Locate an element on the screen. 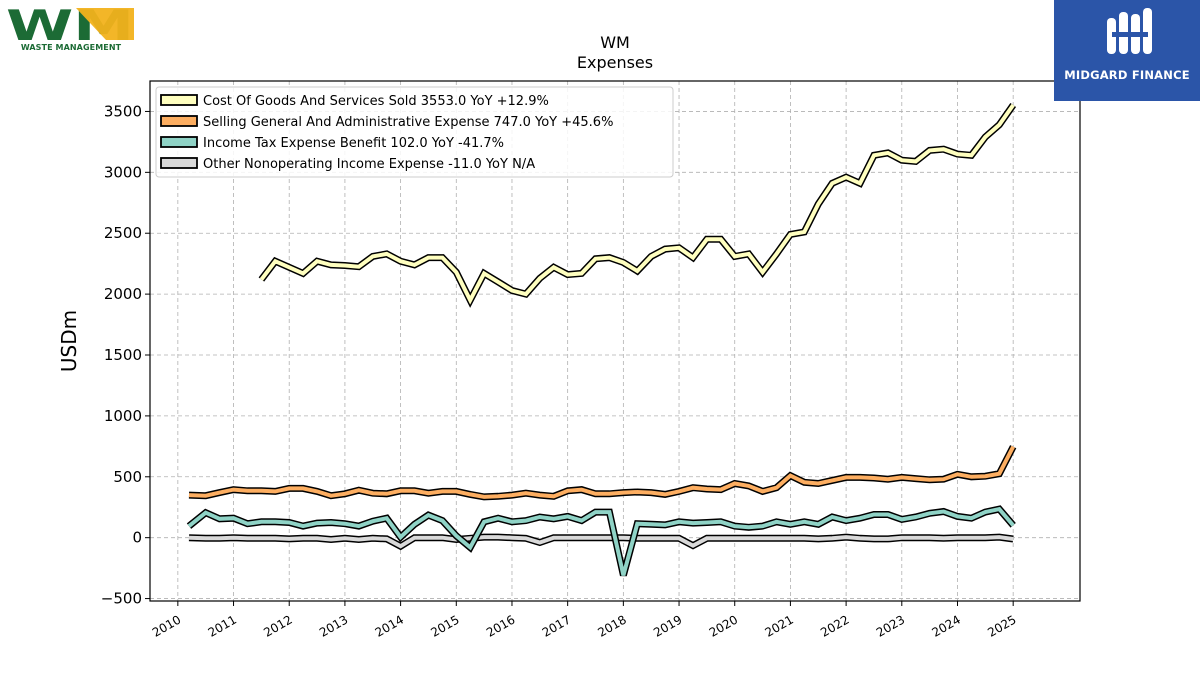 The width and height of the screenshot is (1200, 675). legend-box is located at coordinates (414, 132).